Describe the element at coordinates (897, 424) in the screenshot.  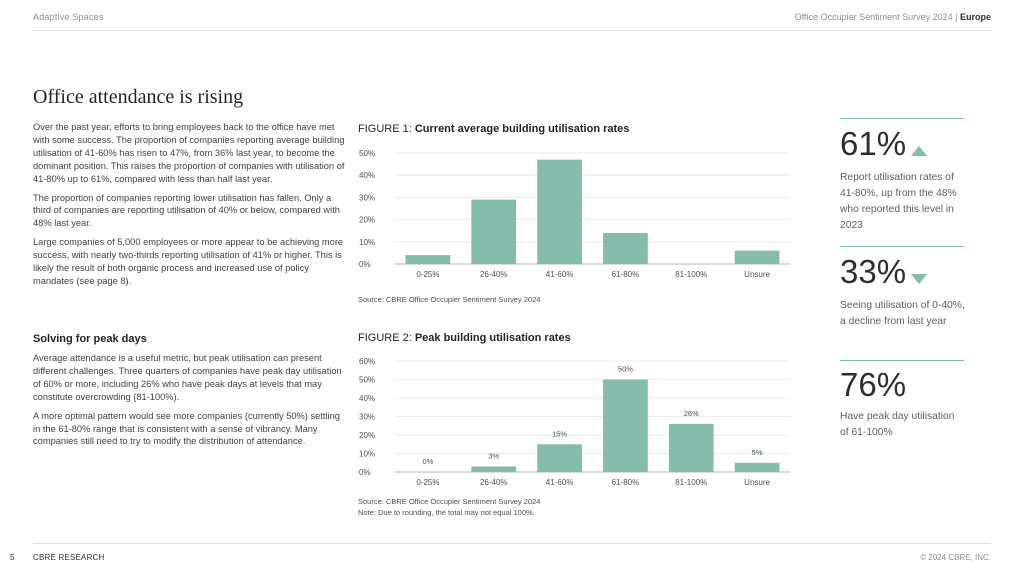
I see `stat-description: Have peak day utilisation of 61-100%` at that location.